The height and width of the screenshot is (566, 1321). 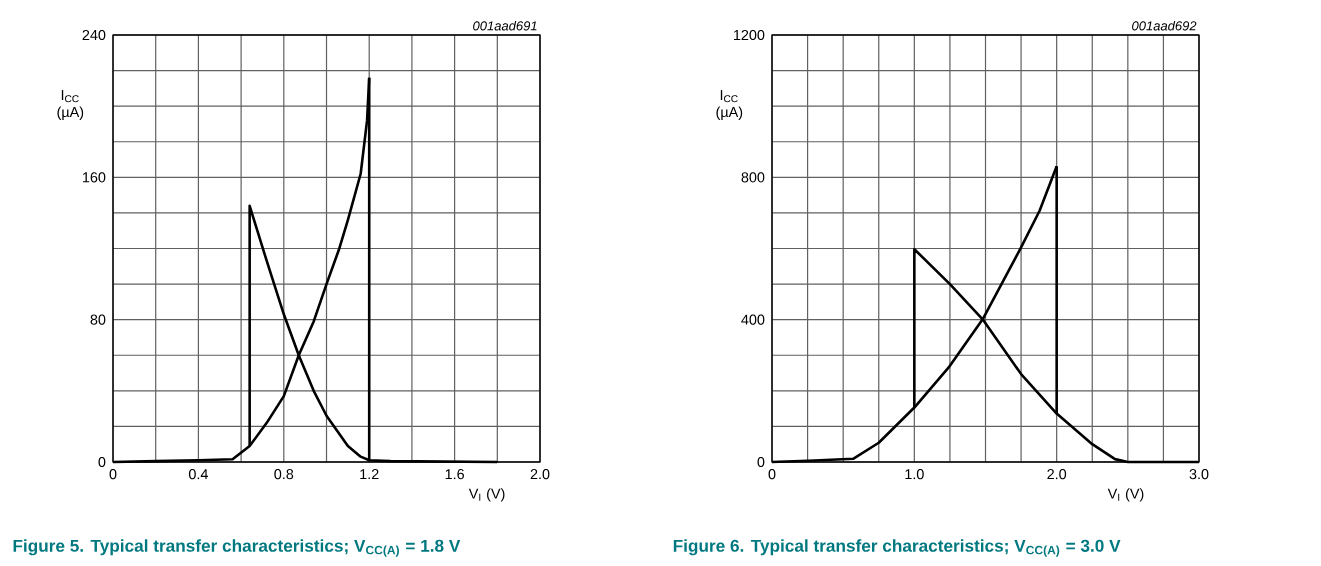 What do you see at coordinates (897, 548) in the screenshot?
I see `text: Figure 6. Typical transfer characteristics; V$_{CC(A)}$ = 3.0 V` at bounding box center [897, 548].